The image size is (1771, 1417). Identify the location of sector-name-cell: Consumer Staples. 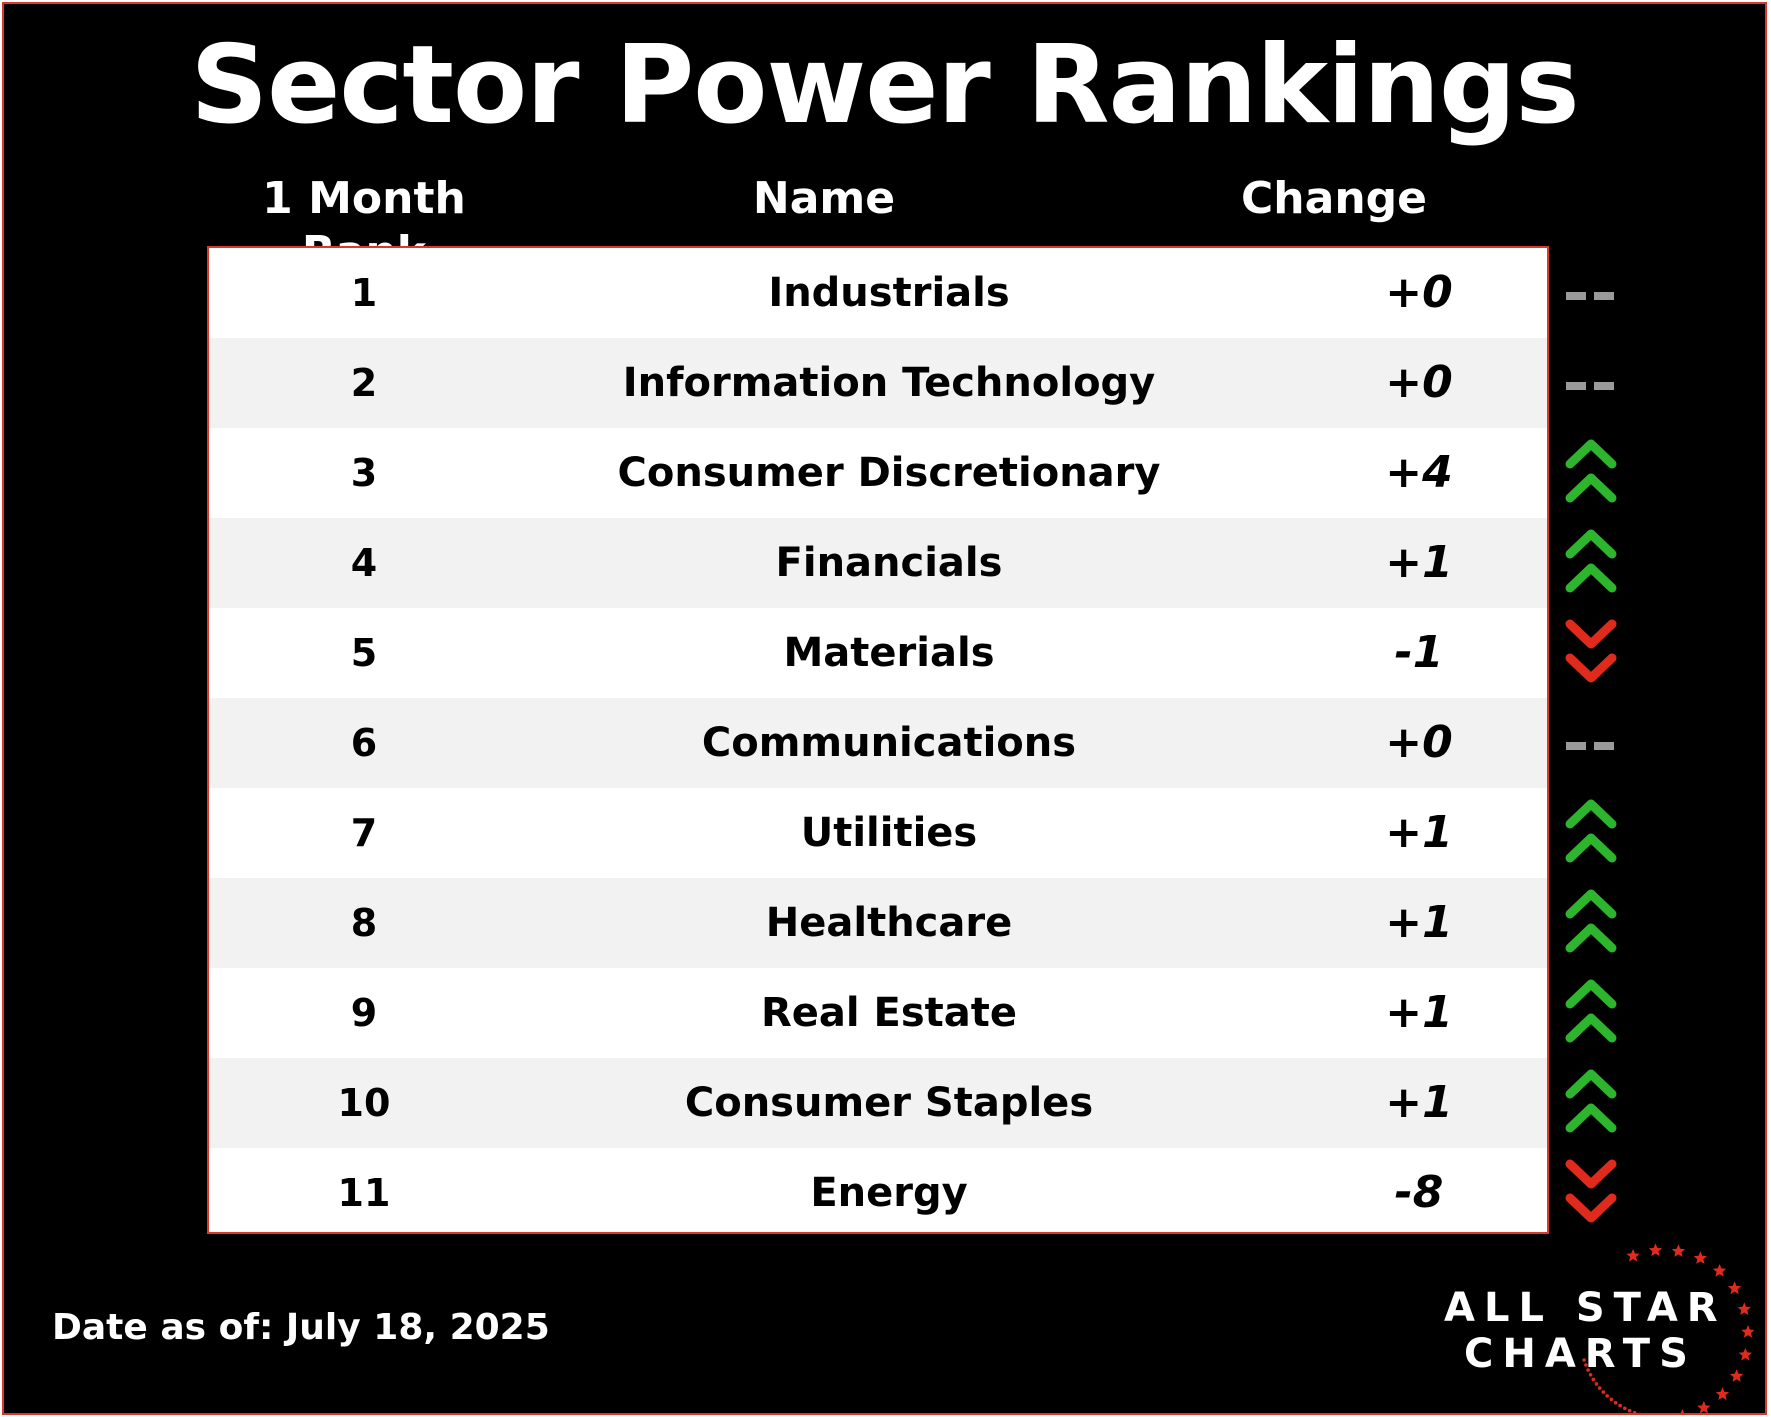
(889, 1103).